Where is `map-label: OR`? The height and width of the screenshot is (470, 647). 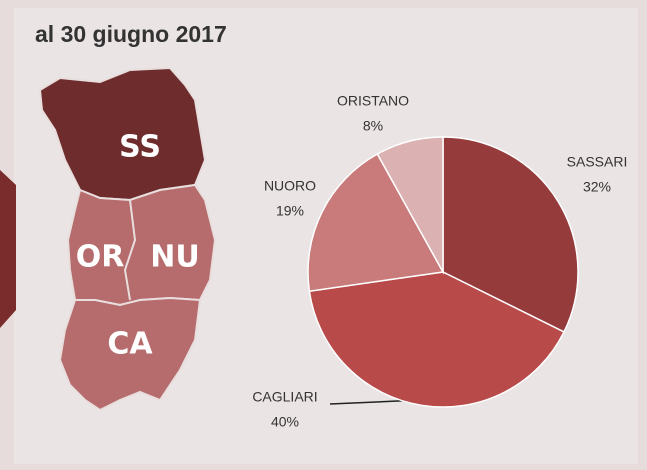
map-label: OR is located at coordinates (100, 257).